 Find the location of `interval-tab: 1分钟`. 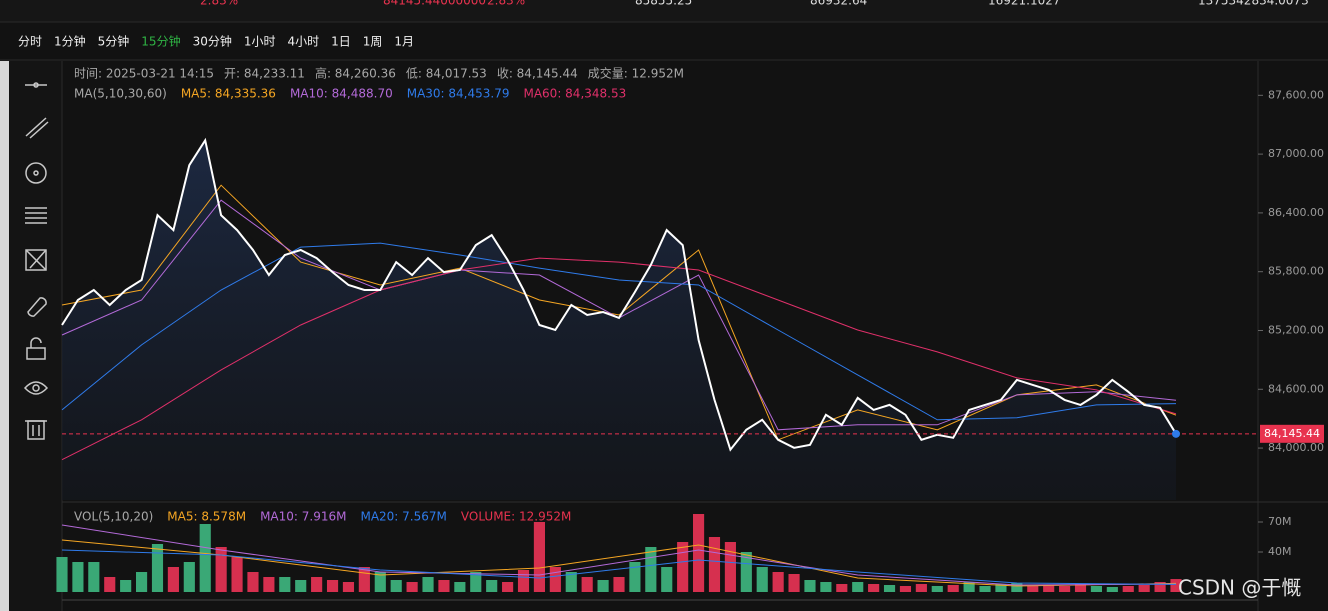

interval-tab: 1分钟 is located at coordinates (70, 41).